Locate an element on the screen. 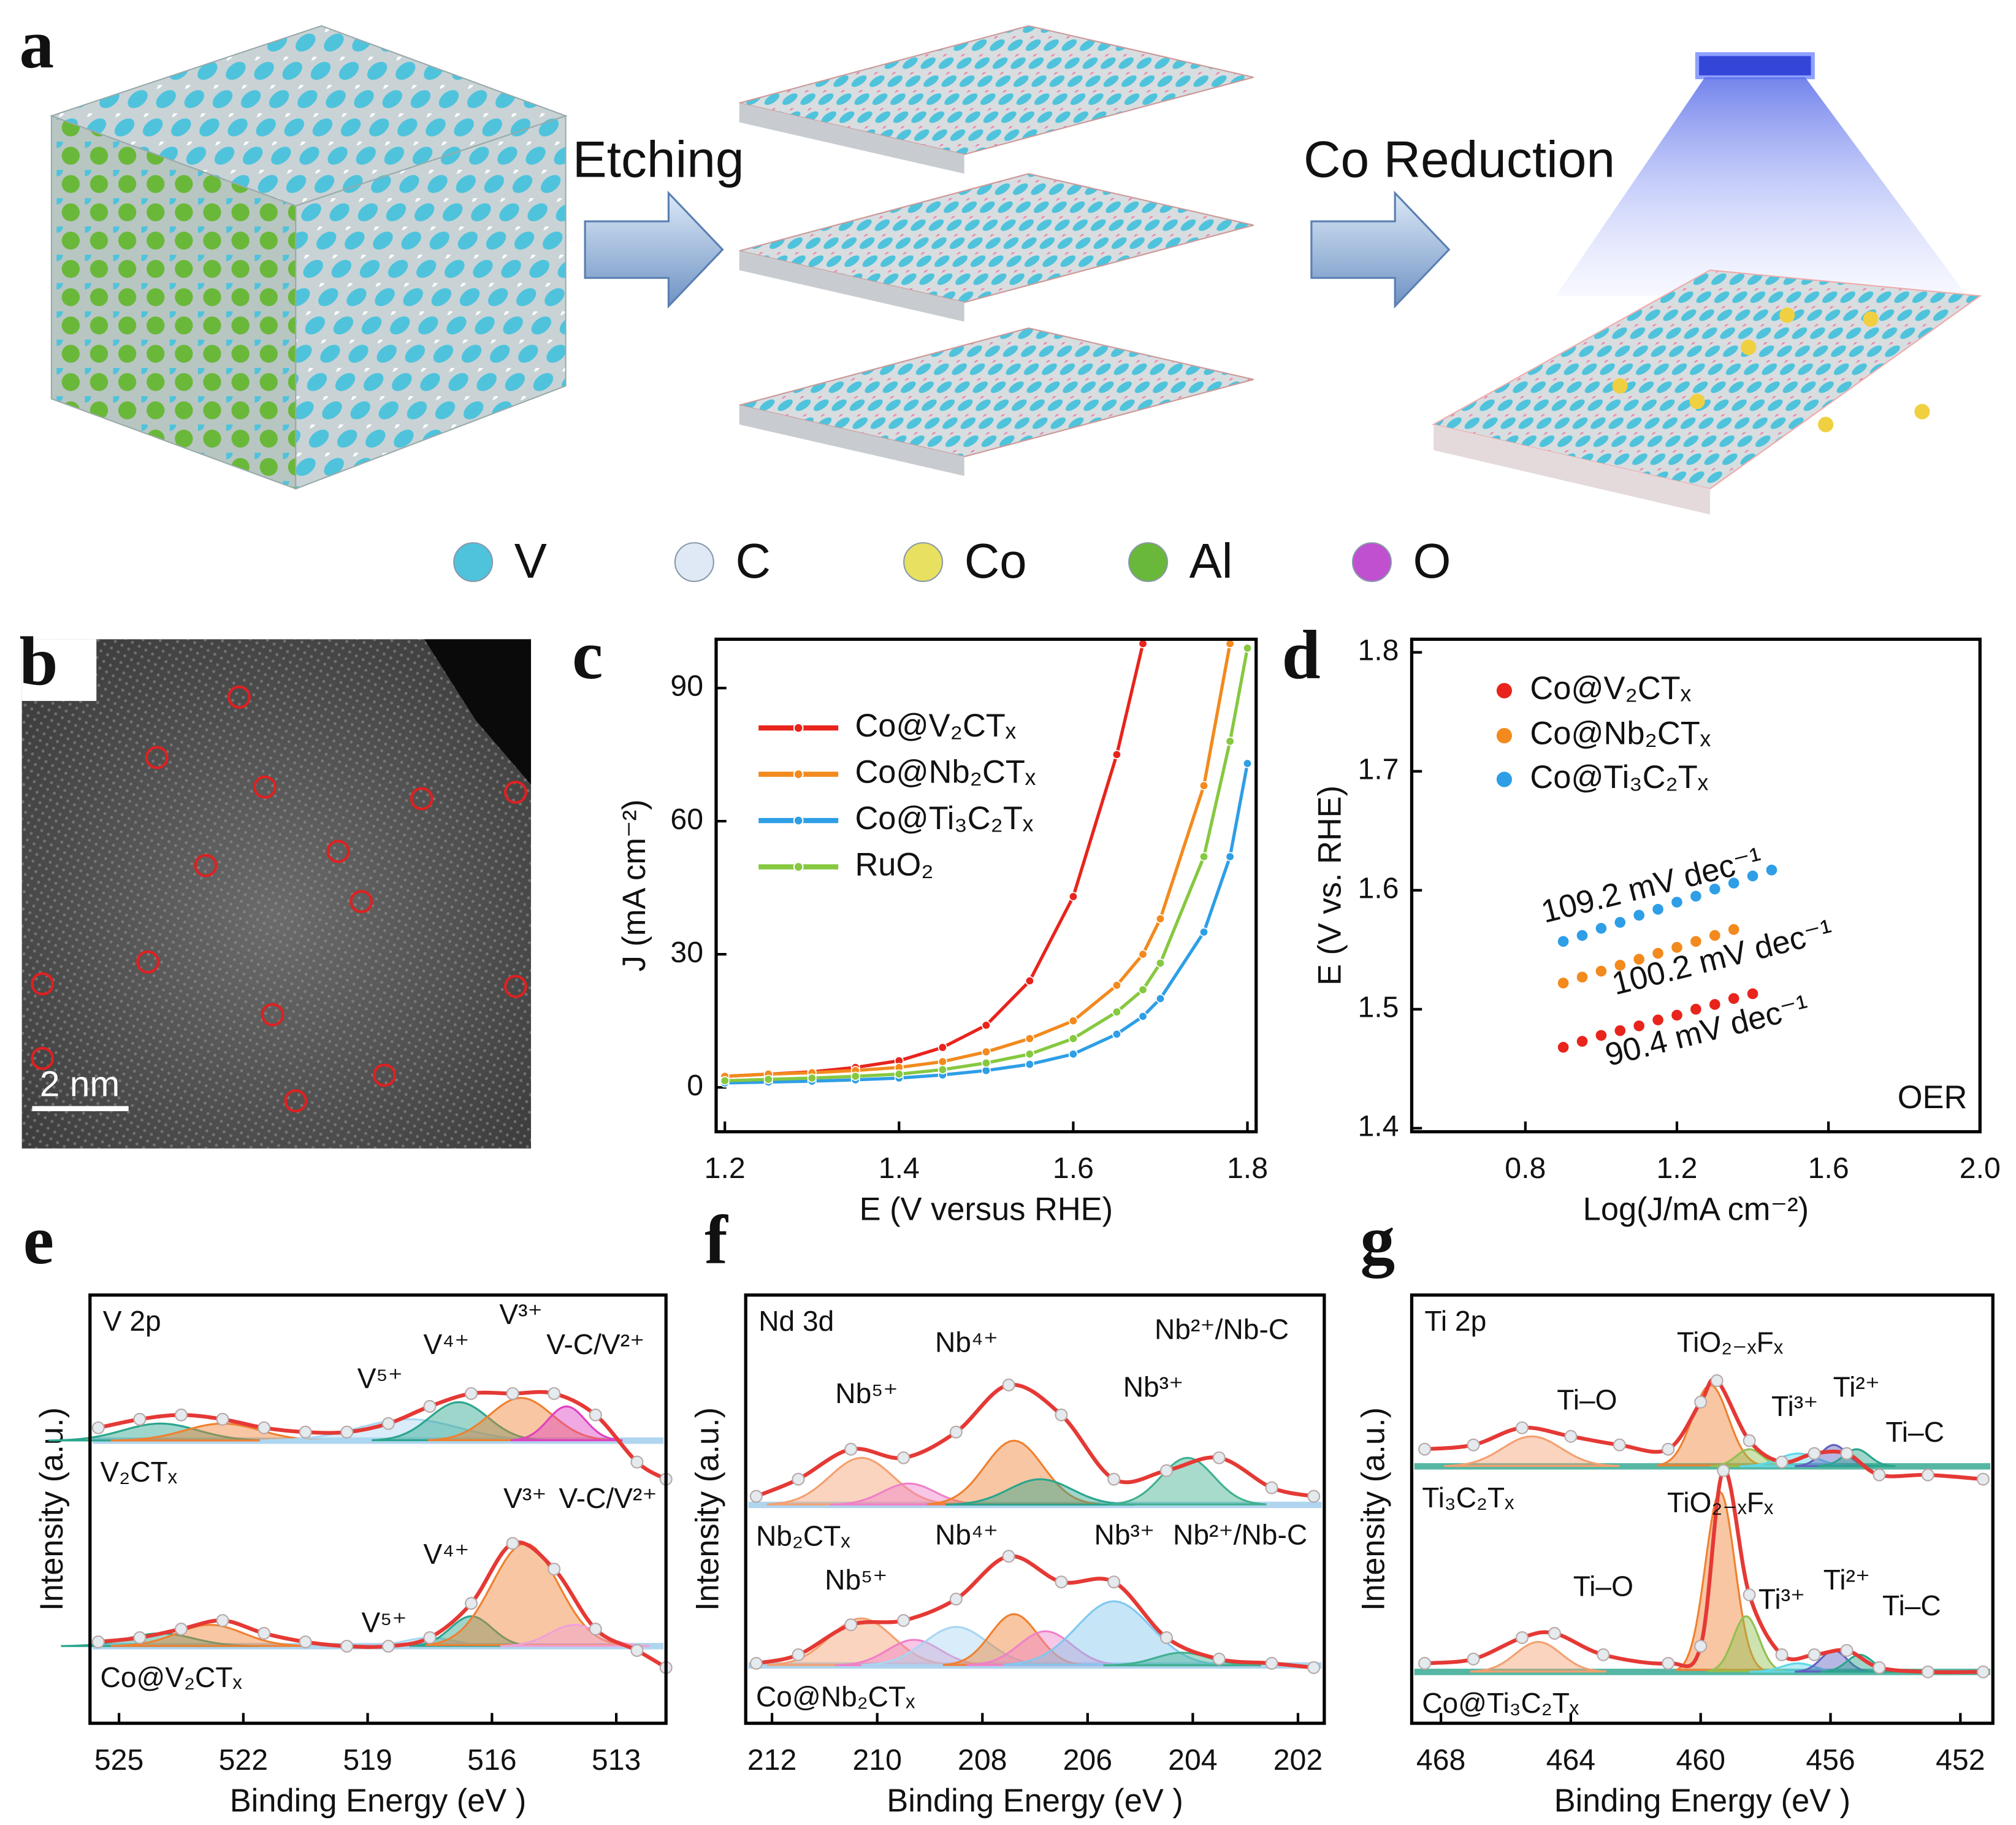  x-tick-label: 464 is located at coordinates (1570, 1760).